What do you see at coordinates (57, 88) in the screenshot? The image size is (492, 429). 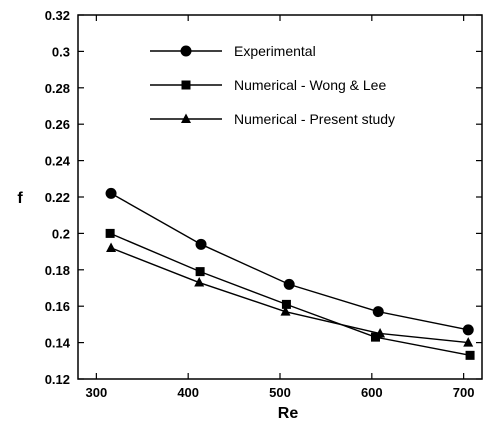 I see `y-tick-label: 0.28` at bounding box center [57, 88].